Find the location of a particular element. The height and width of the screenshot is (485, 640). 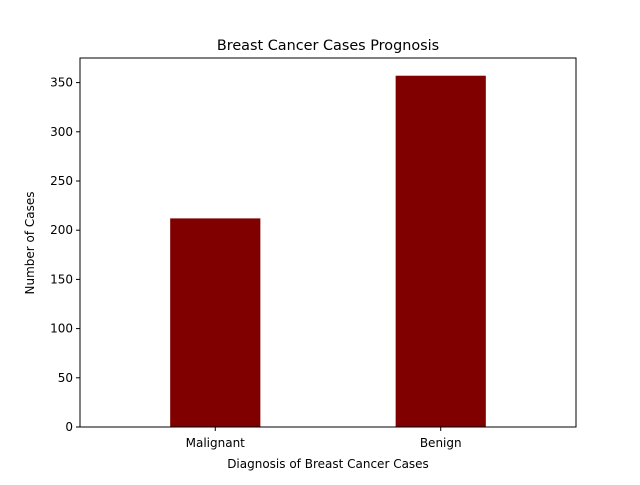

bar-malignant is located at coordinates (215, 322).